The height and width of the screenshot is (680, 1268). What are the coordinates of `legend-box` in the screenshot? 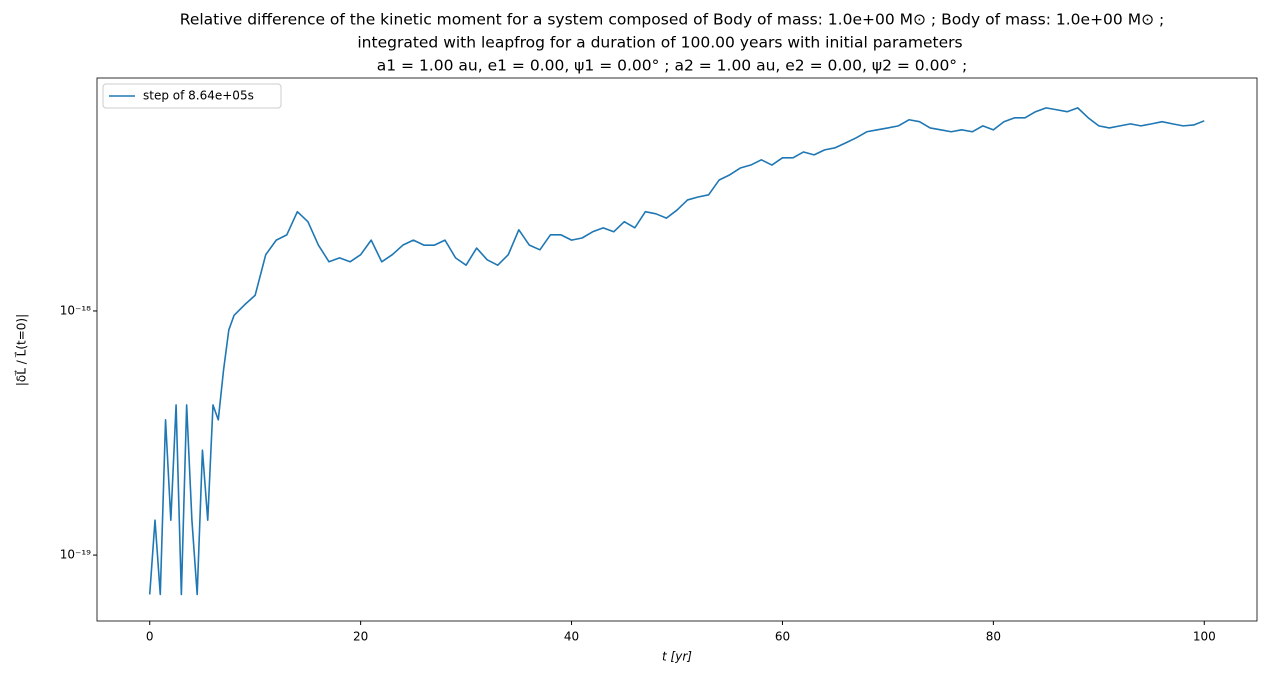 It's located at (192, 96).